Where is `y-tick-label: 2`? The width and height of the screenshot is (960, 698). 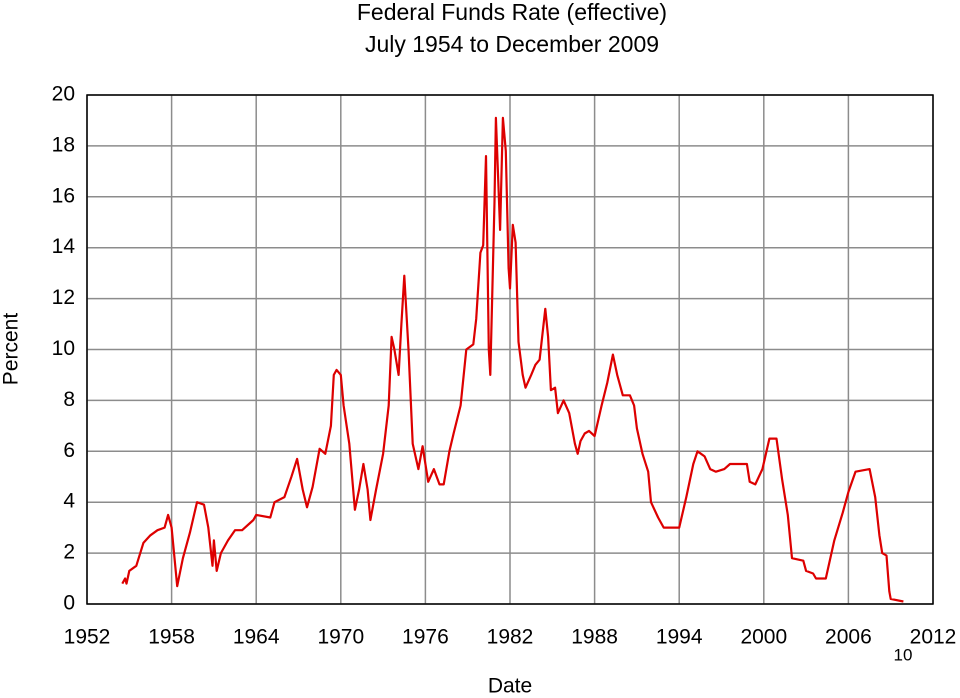 y-tick-label: 2 is located at coordinates (69, 552).